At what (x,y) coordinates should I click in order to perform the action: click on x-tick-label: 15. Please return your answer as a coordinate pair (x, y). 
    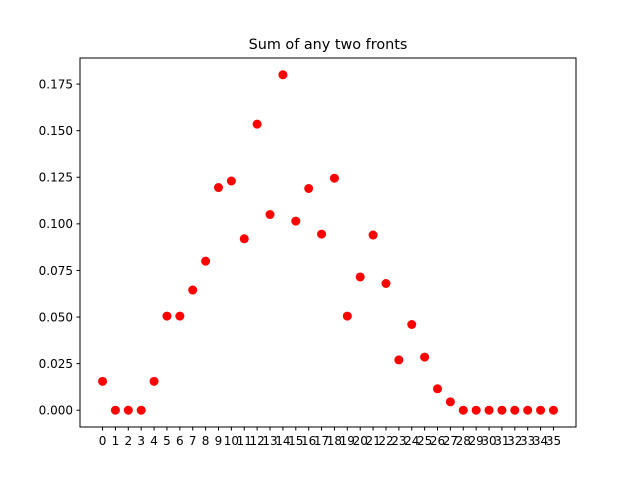
    Looking at the image, I should click on (295, 441).